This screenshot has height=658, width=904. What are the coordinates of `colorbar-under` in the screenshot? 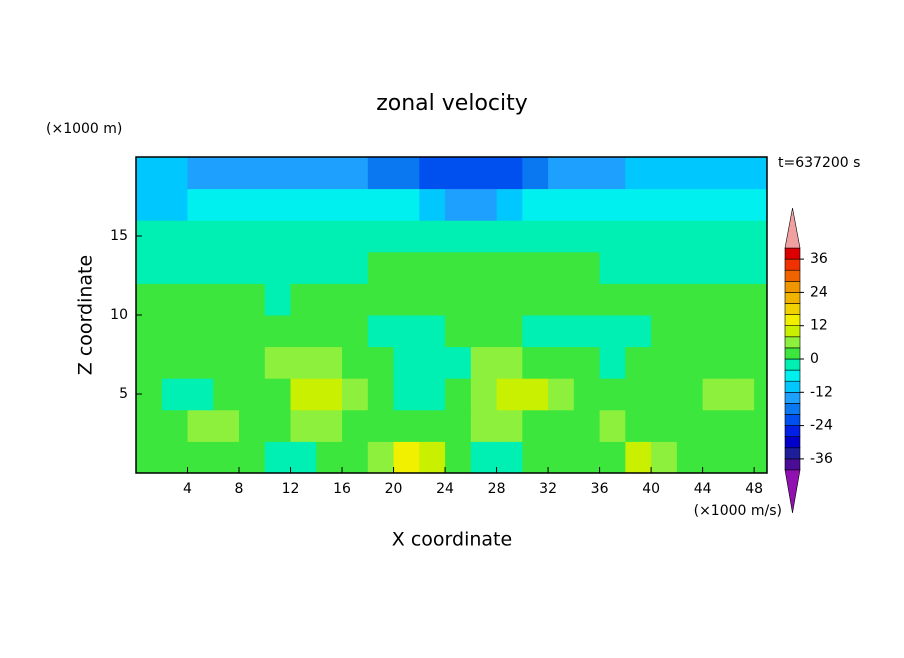 It's located at (792, 491).